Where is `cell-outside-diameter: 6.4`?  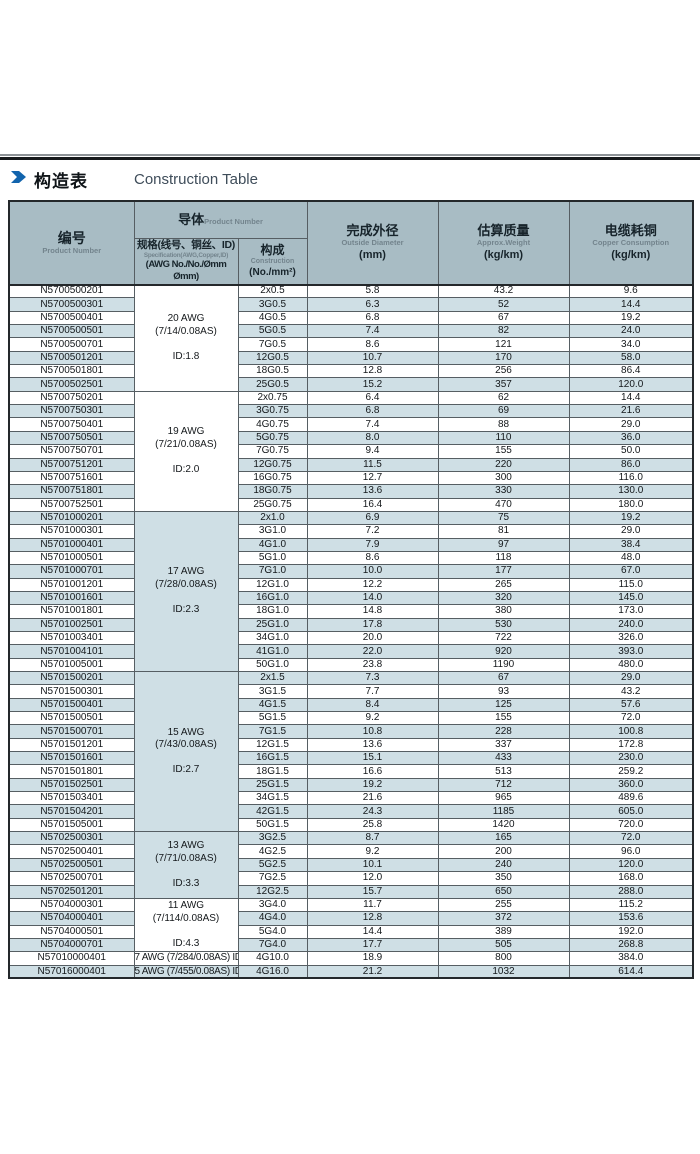 cell-outside-diameter: 6.4 is located at coordinates (372, 398).